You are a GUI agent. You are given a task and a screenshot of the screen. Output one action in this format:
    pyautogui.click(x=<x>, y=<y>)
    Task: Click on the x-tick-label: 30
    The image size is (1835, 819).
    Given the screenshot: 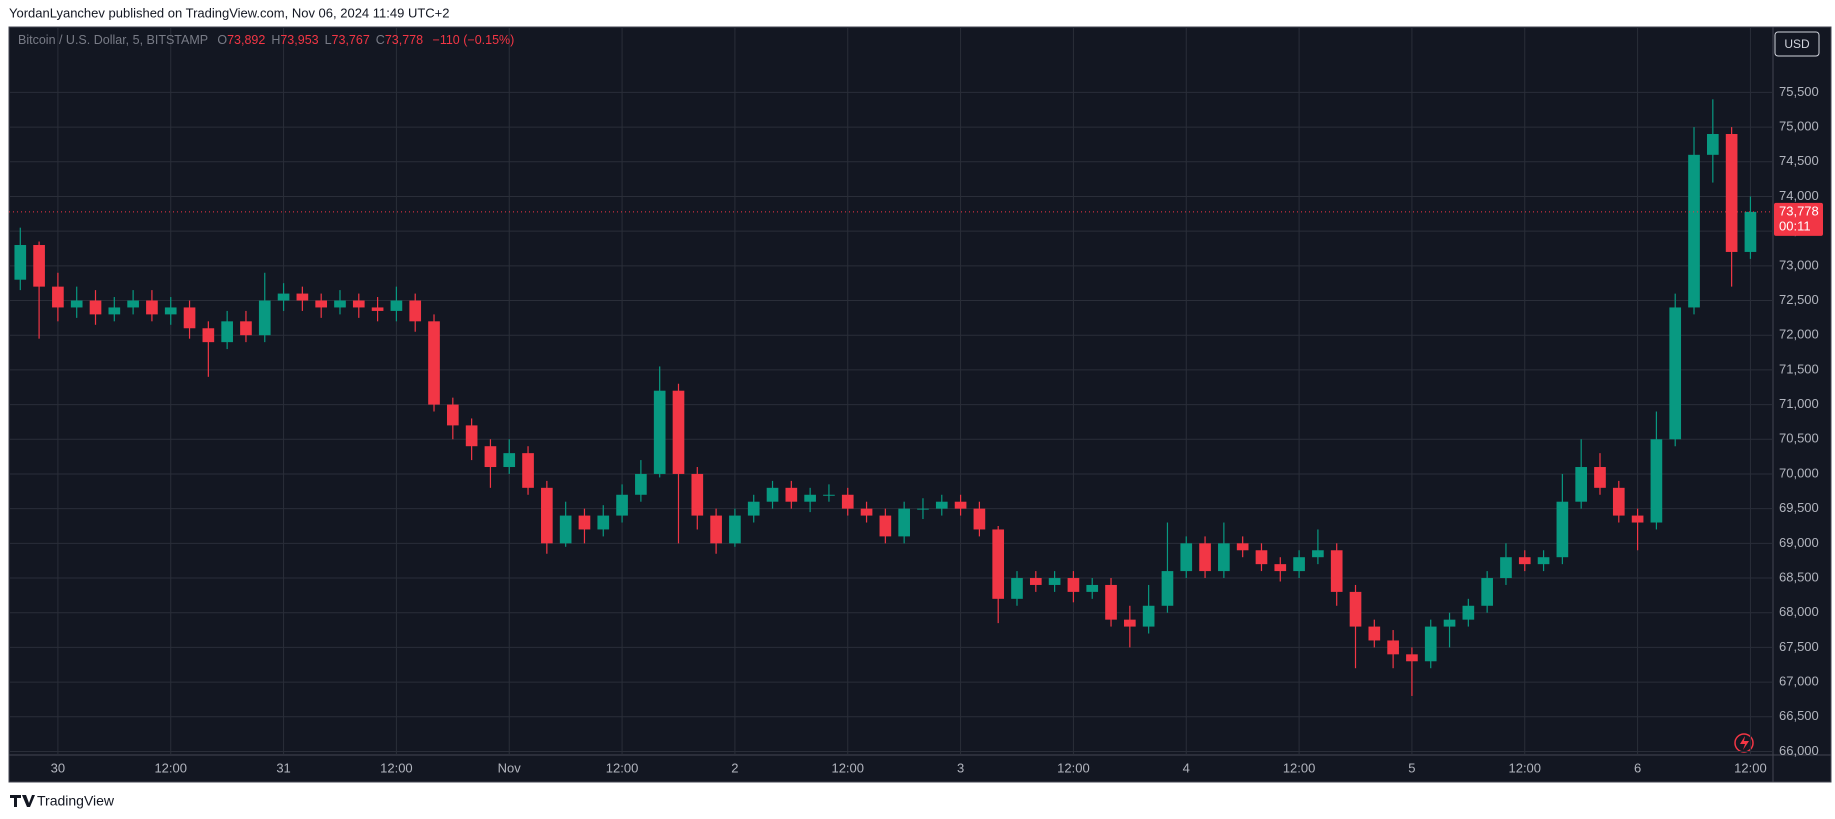 What is the action you would take?
    pyautogui.click(x=58, y=767)
    